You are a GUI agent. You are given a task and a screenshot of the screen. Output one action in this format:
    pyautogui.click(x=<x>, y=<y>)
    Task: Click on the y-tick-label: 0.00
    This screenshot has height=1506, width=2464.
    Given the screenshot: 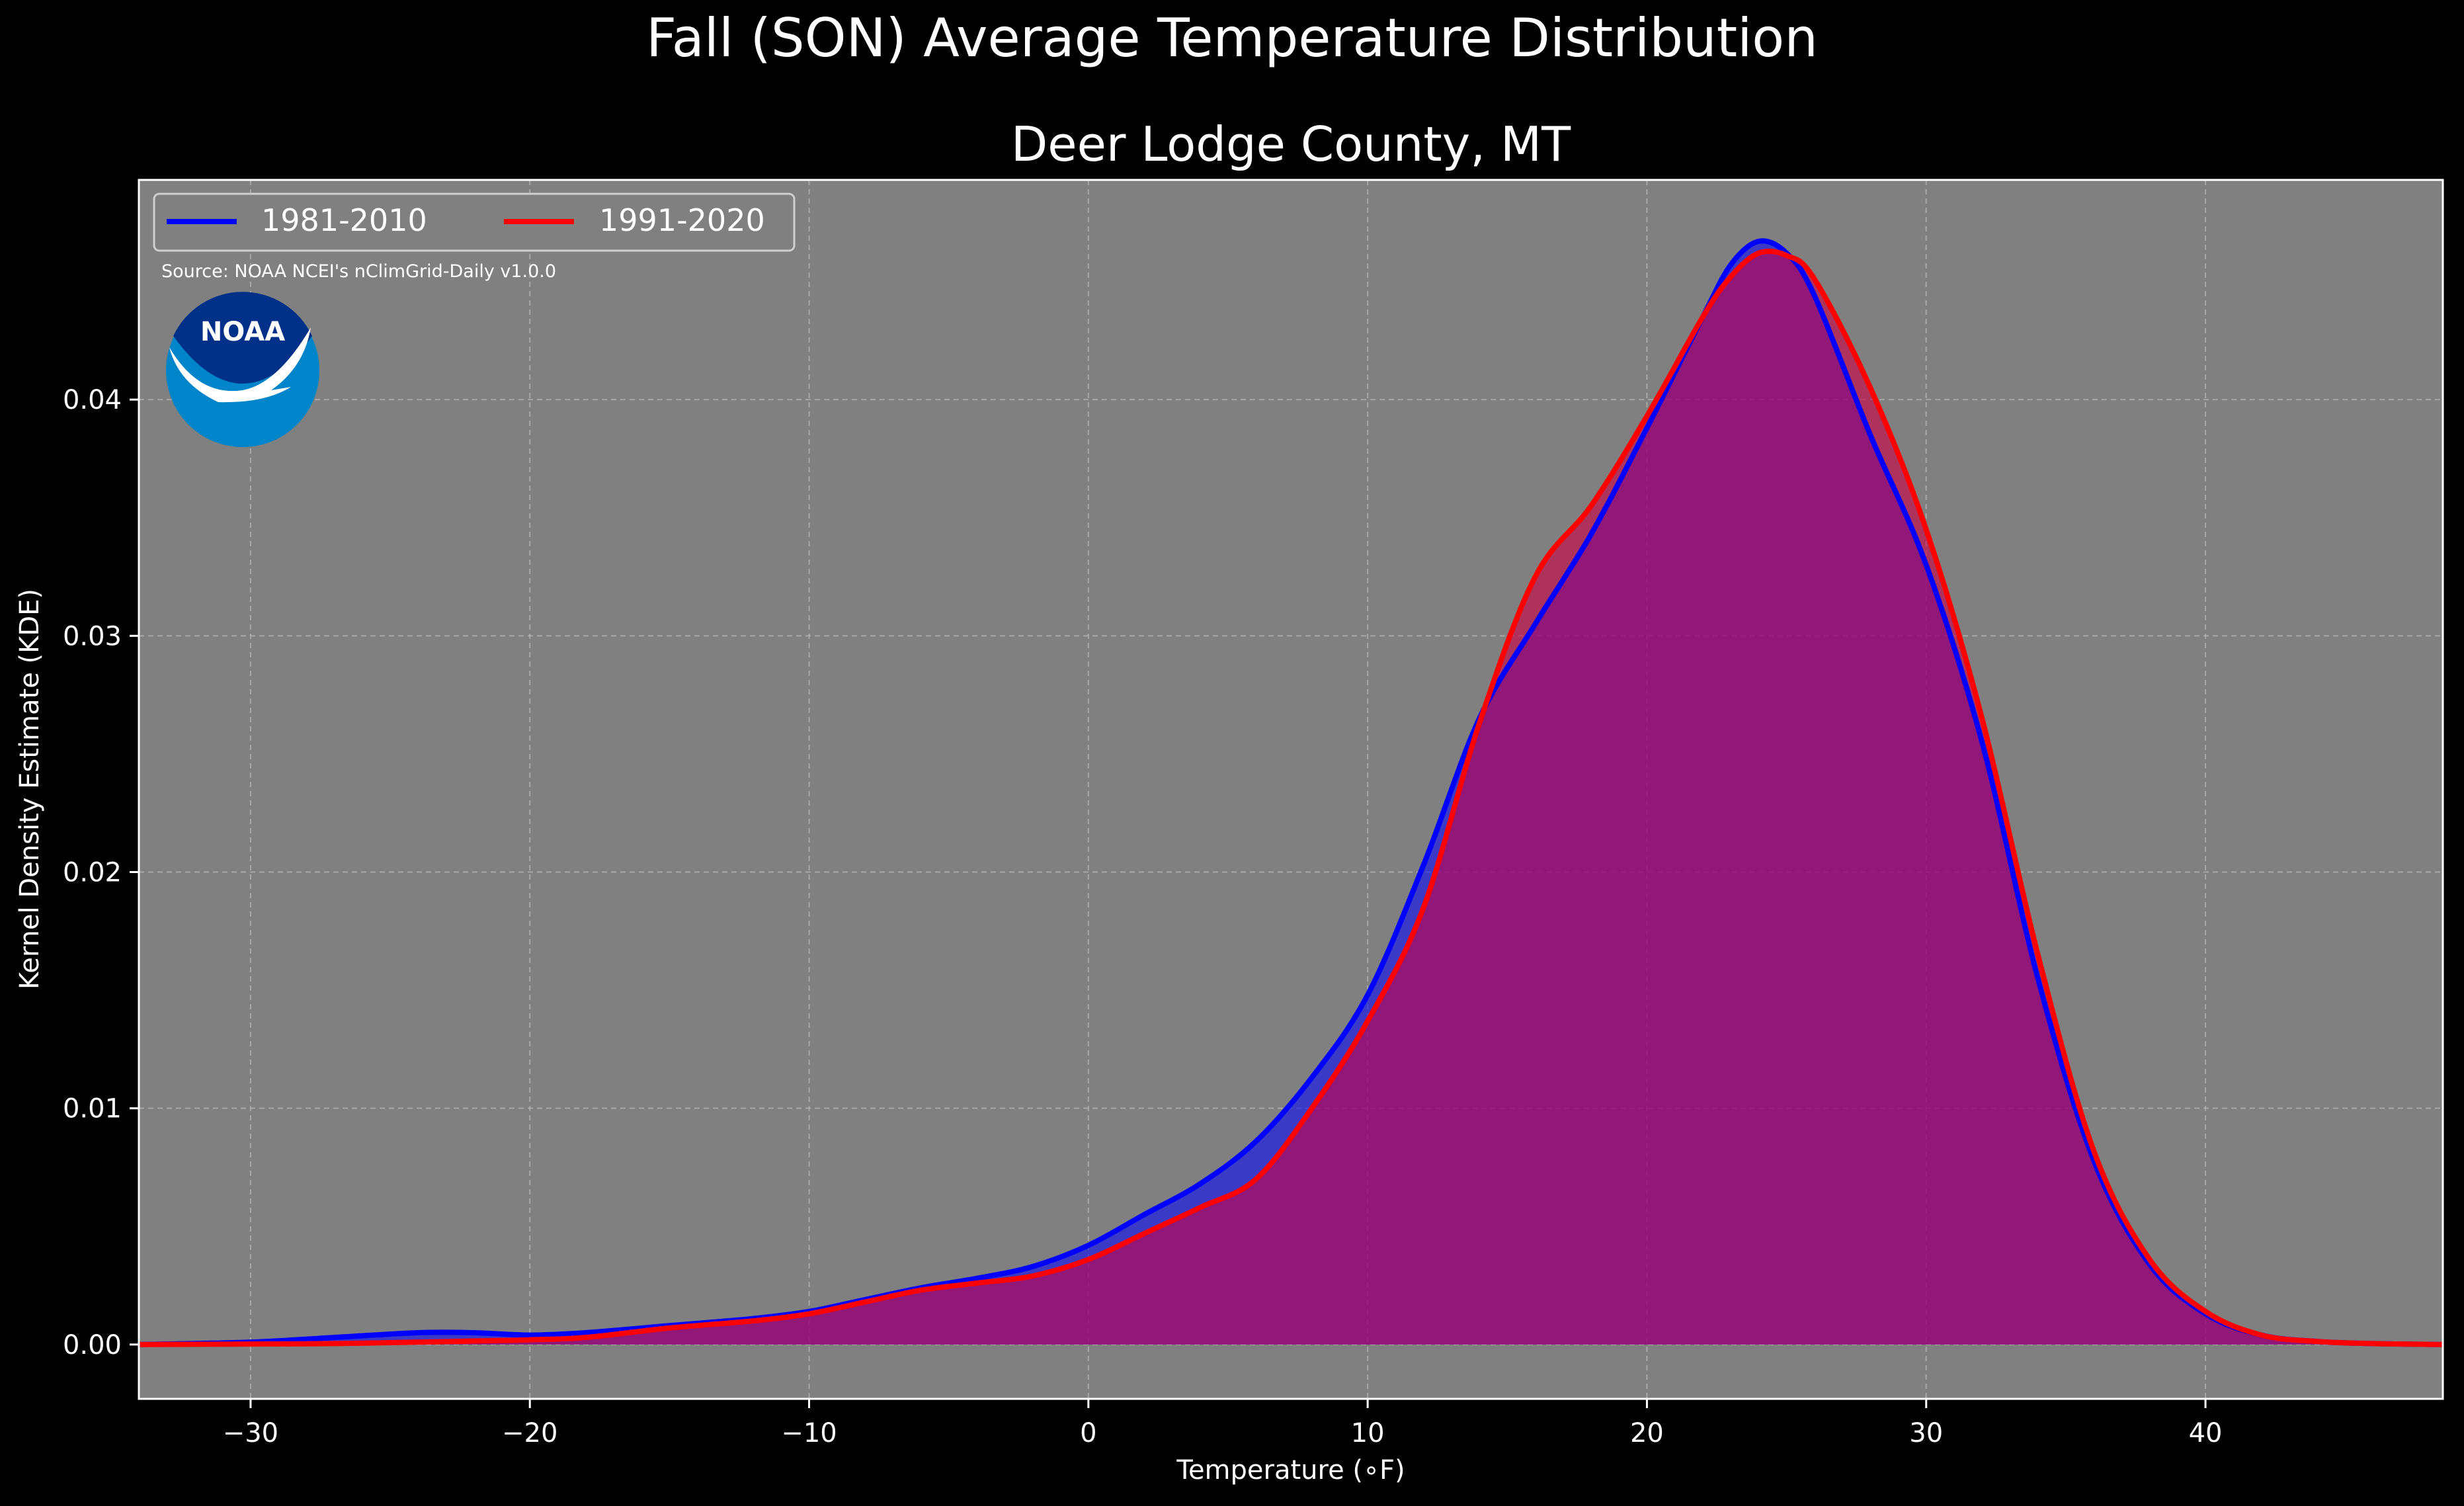 What is the action you would take?
    pyautogui.click(x=93, y=1345)
    